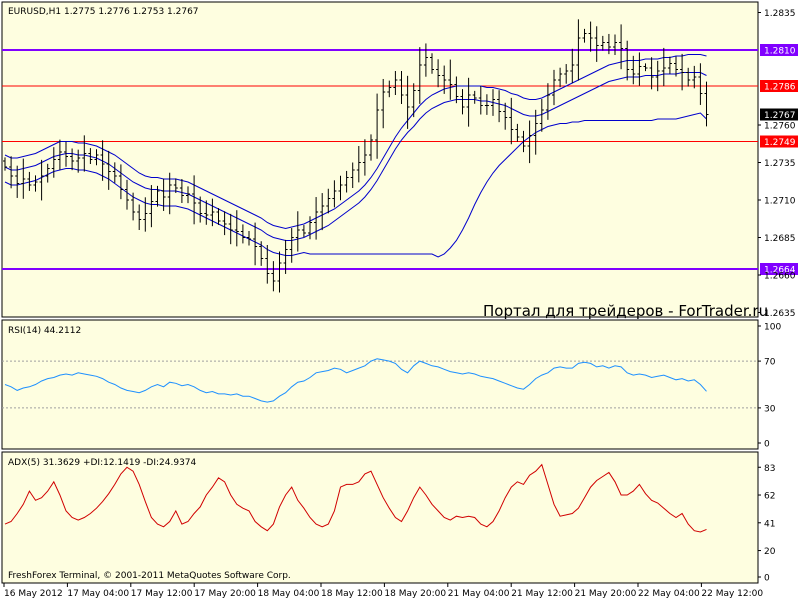 The image size is (800, 604). Describe the element at coordinates (44, 331) in the screenshot. I see `rsi-header: RSI(14) 44.2112` at that location.